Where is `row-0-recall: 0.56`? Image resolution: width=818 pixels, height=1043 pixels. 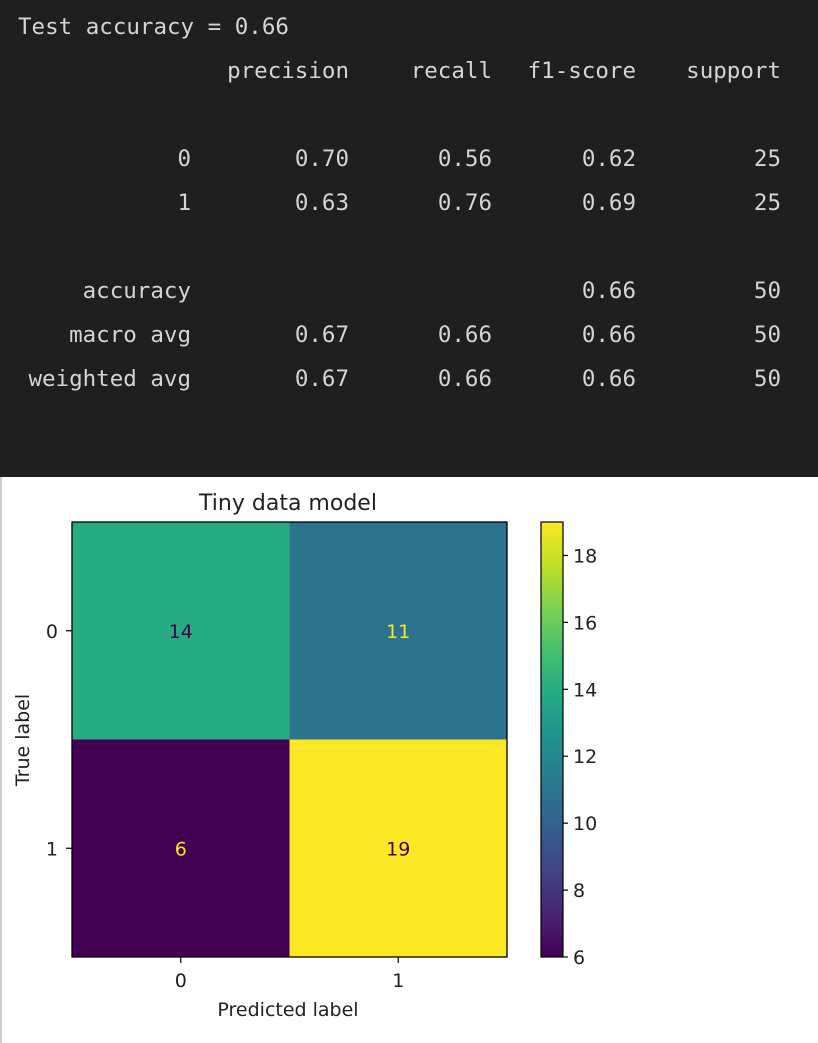 row-0-recall: 0.56 is located at coordinates (464, 159).